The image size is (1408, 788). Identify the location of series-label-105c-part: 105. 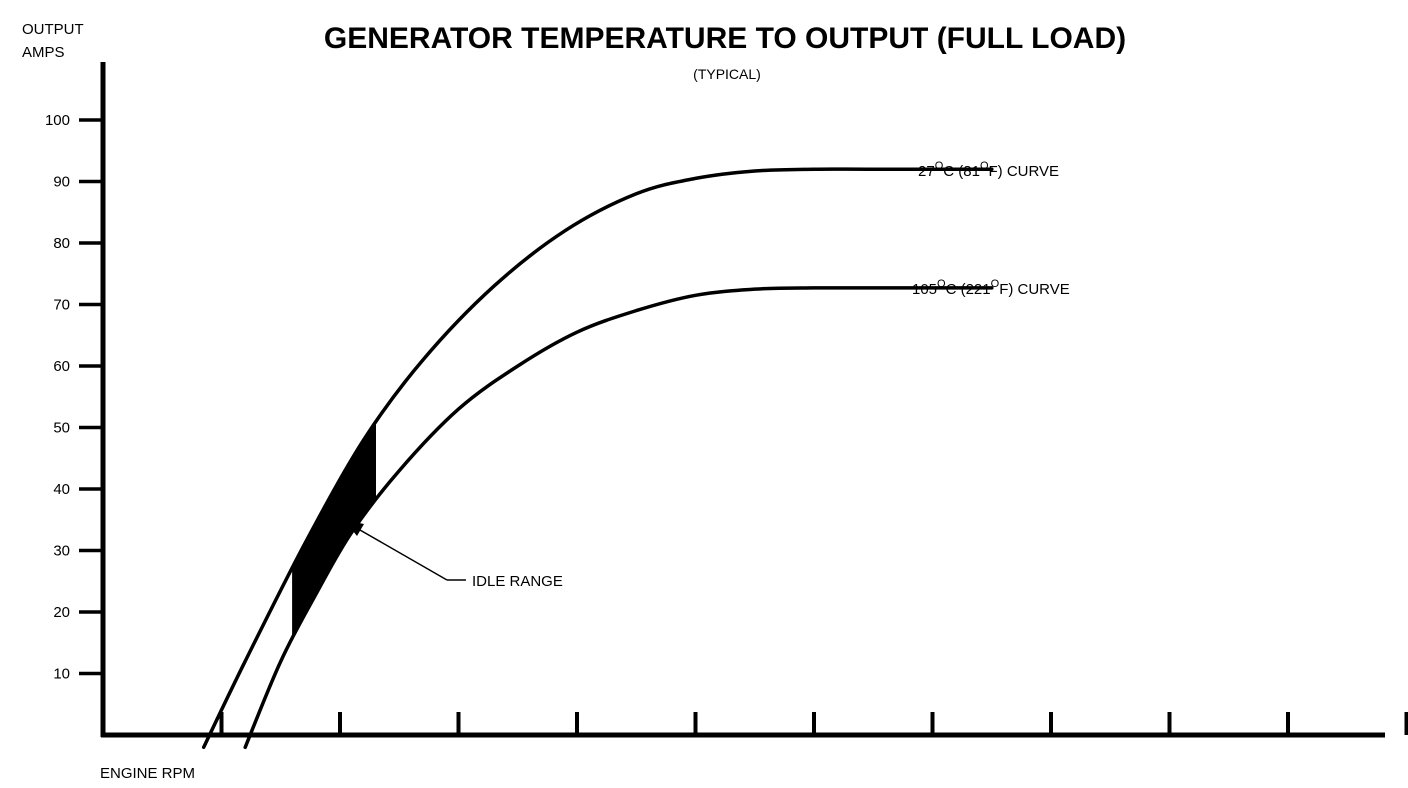
(924, 289).